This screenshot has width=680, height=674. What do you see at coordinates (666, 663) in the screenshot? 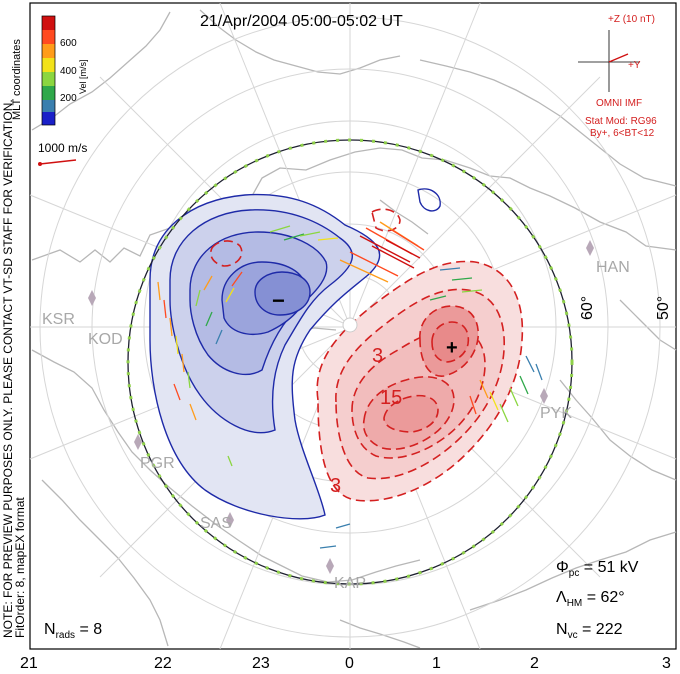
I see `mlt-tick-label: 3` at bounding box center [666, 663].